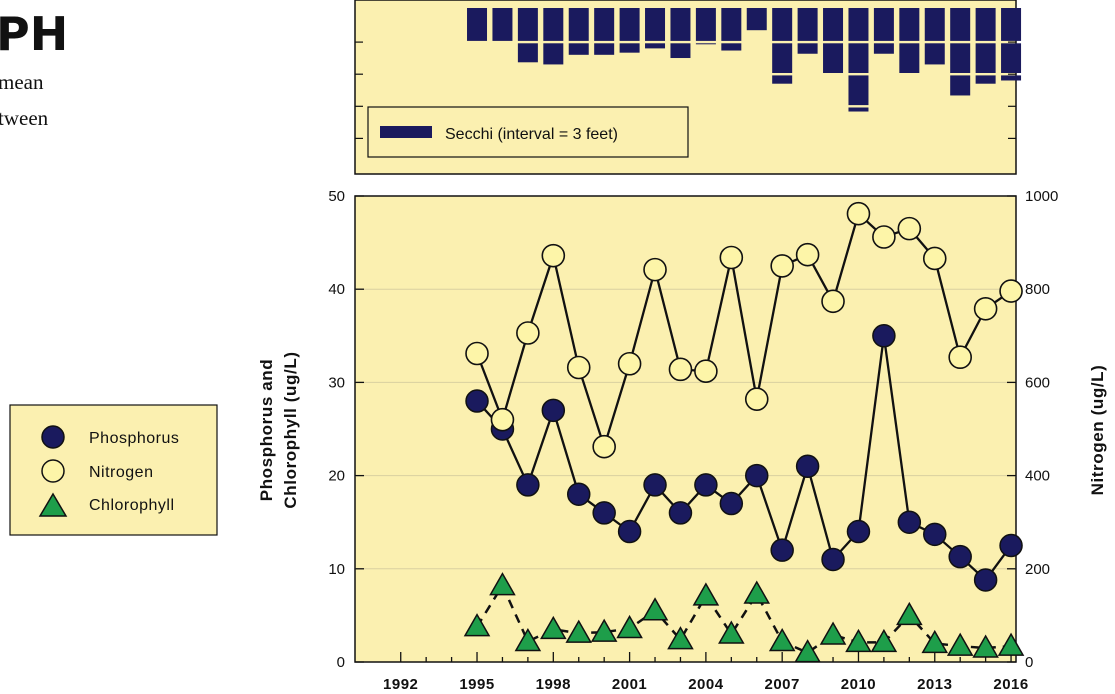  Describe the element at coordinates (336, 196) in the screenshot. I see `y-tick-label: 50` at that location.